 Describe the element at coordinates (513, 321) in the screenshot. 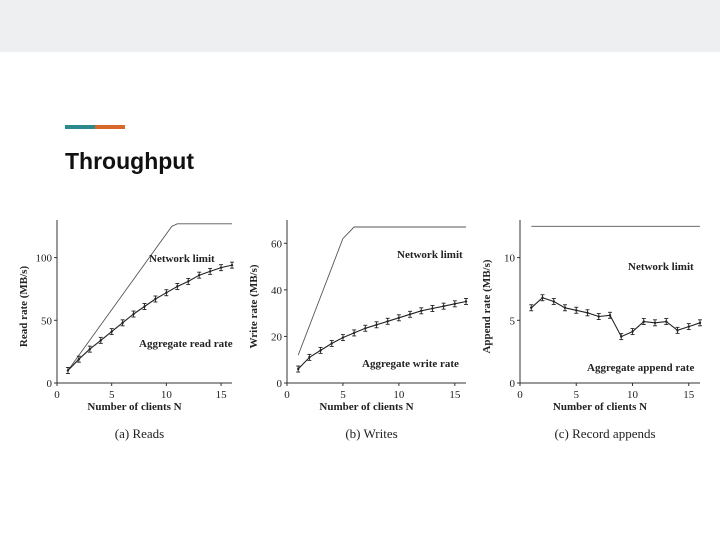

I see `y-tick-label: 5` at that location.